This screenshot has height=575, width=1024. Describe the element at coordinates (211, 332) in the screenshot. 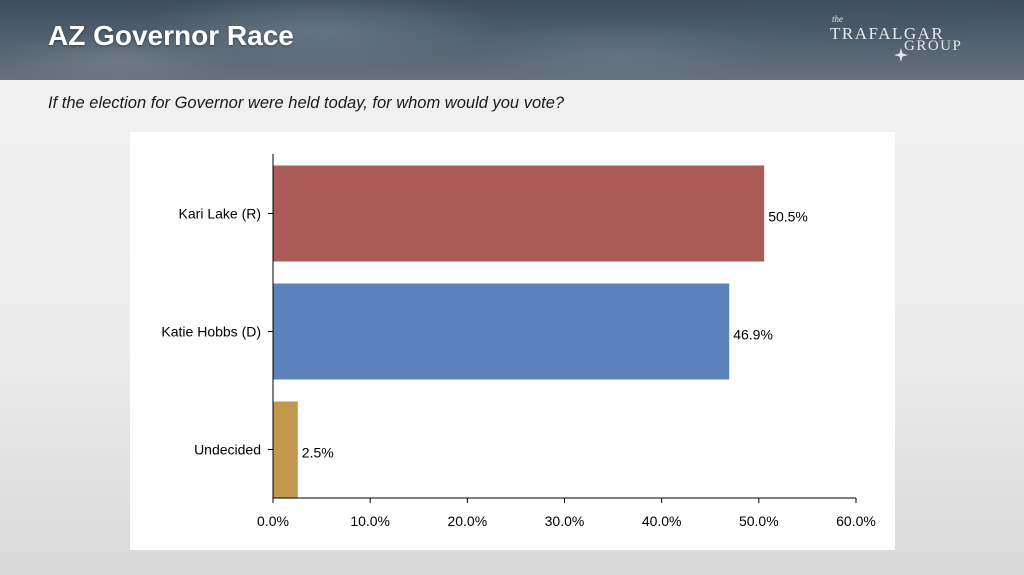

I see `category-label: Katie Hobbs (D)` at that location.